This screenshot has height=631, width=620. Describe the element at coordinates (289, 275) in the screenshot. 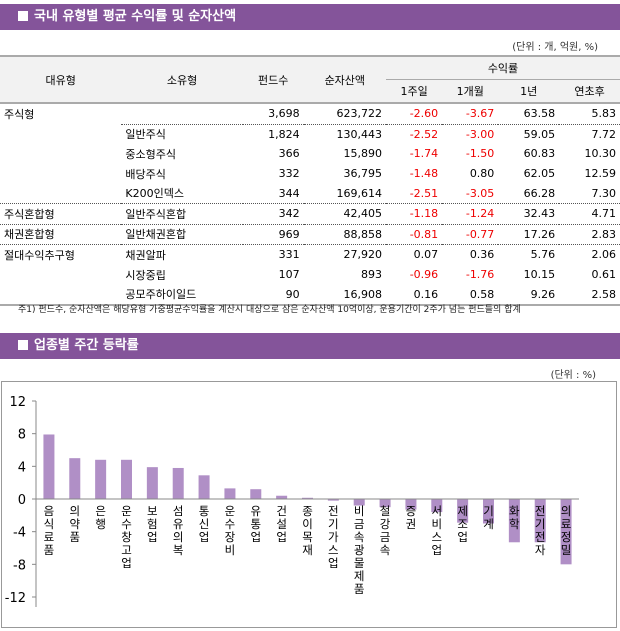

I see `cell-funds: 107` at that location.